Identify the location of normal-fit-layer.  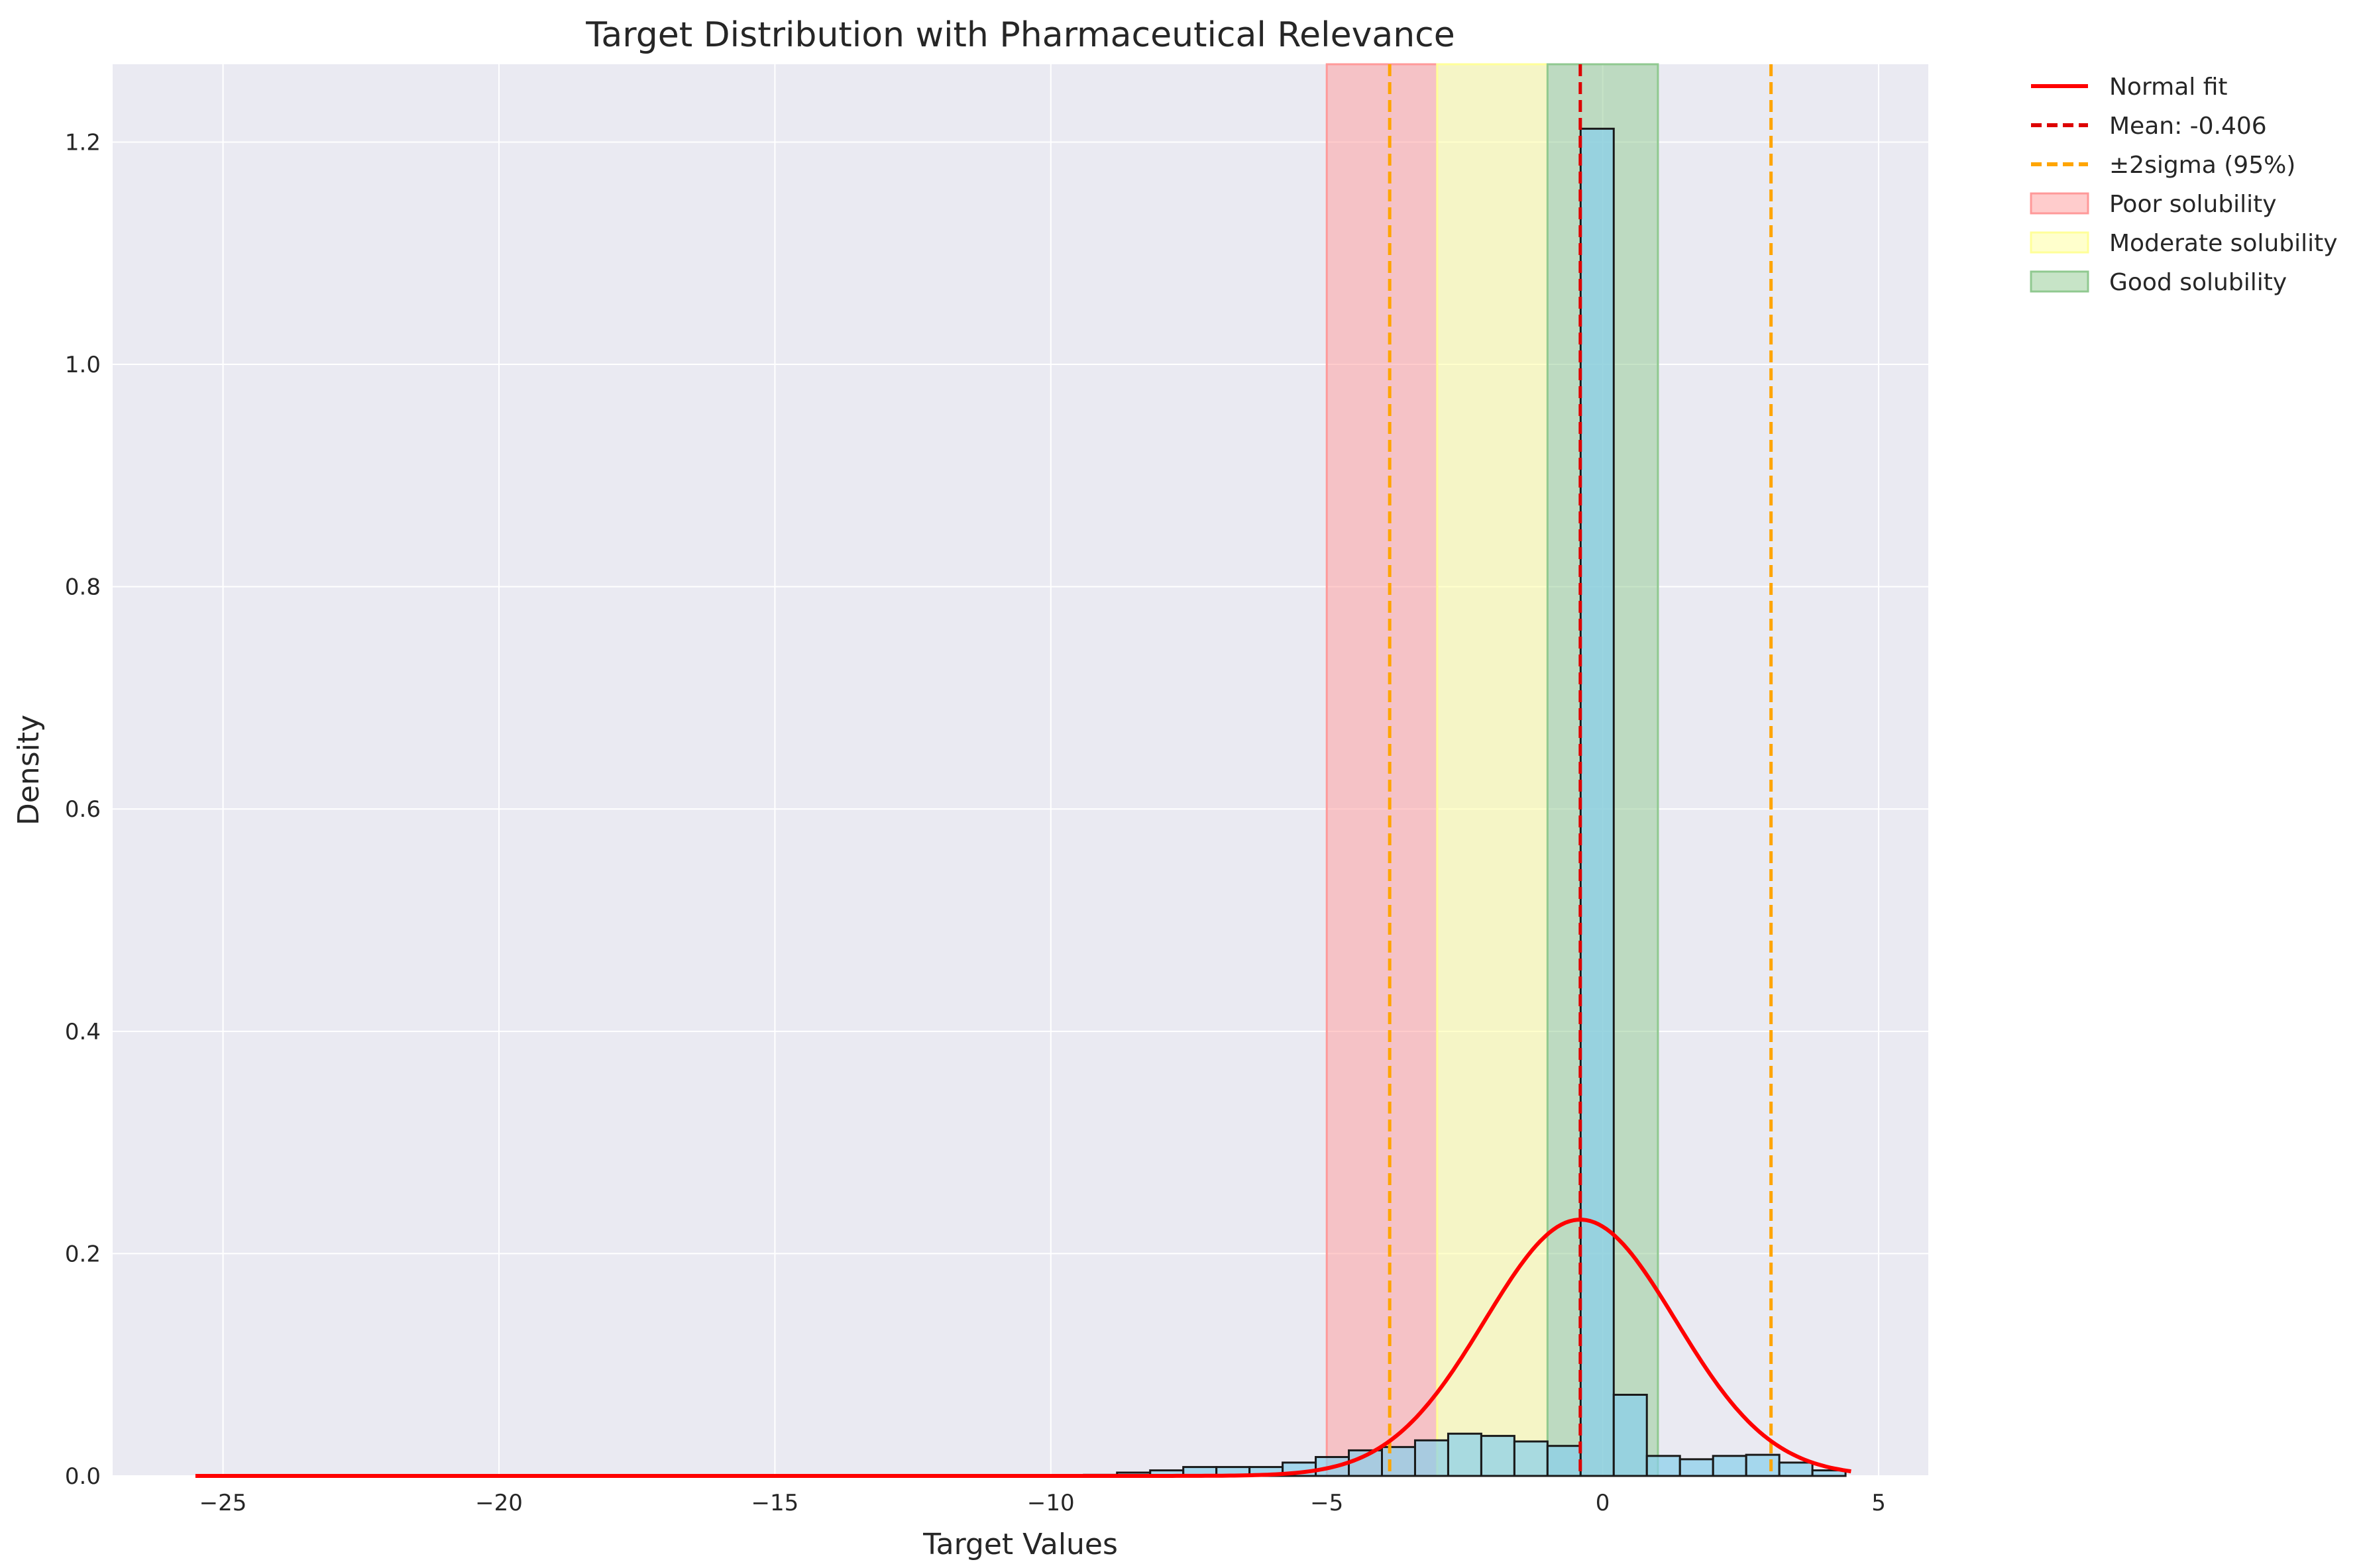
(1023, 1348).